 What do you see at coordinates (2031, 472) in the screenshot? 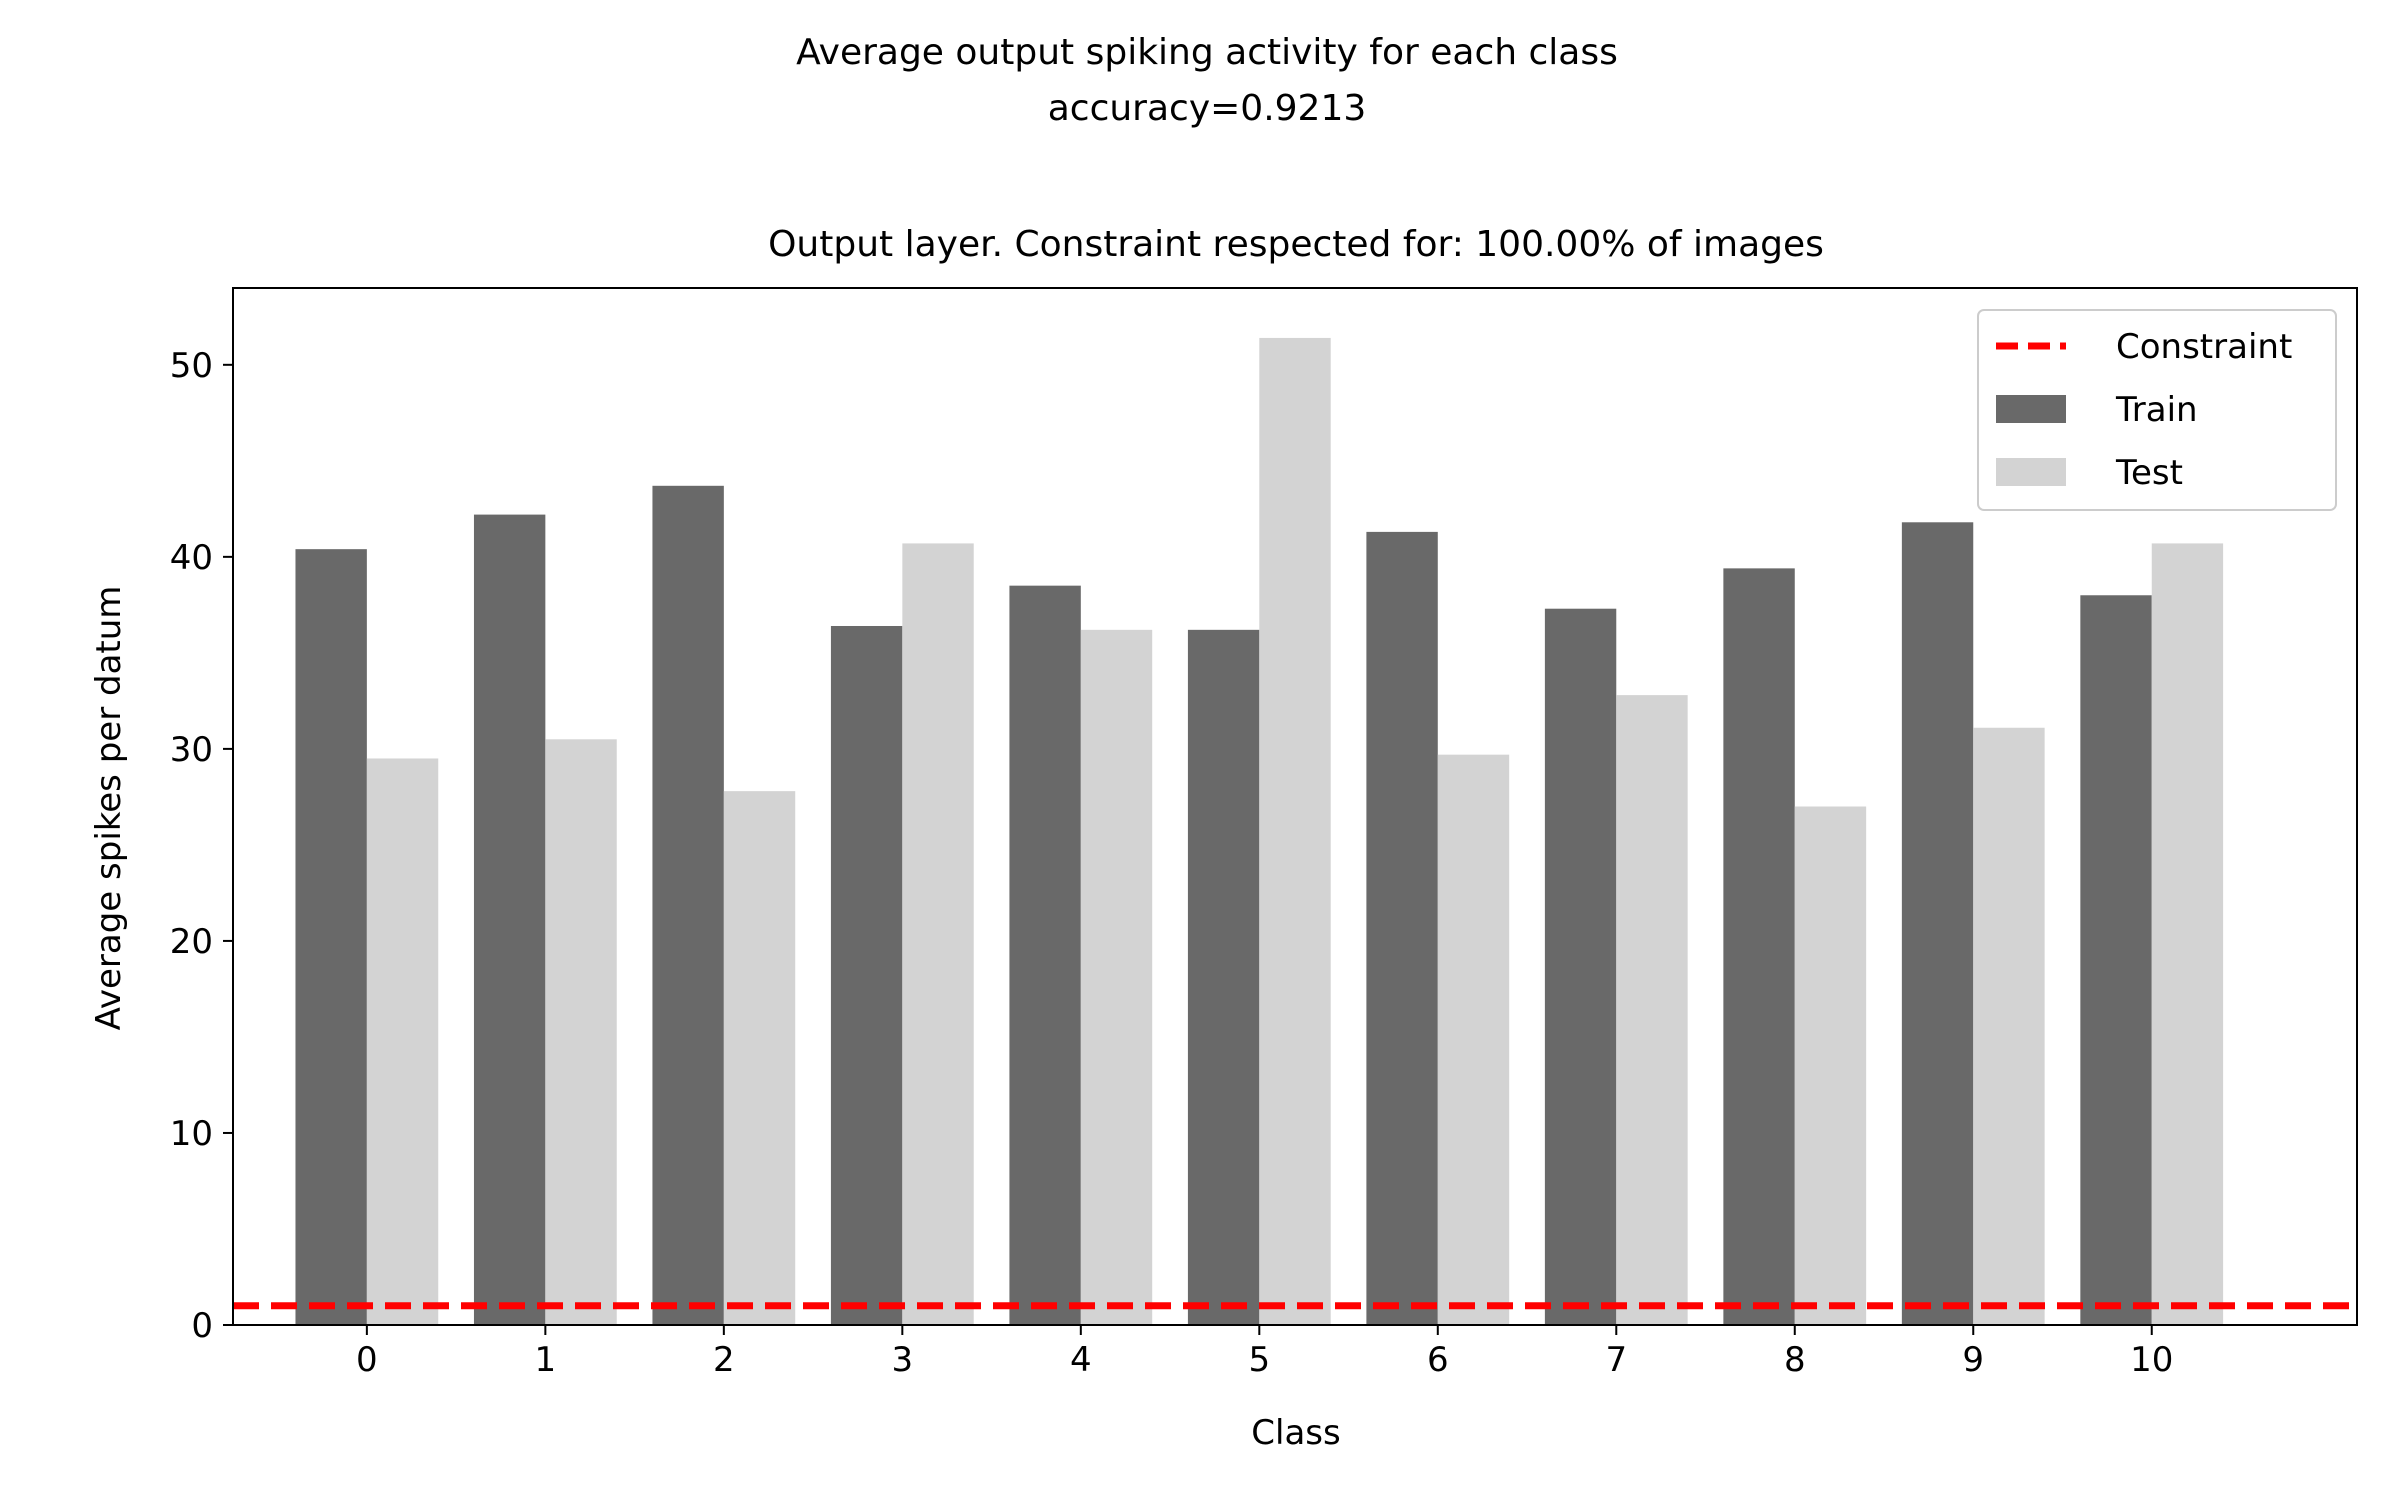
I see `legend-swatch-test` at bounding box center [2031, 472].